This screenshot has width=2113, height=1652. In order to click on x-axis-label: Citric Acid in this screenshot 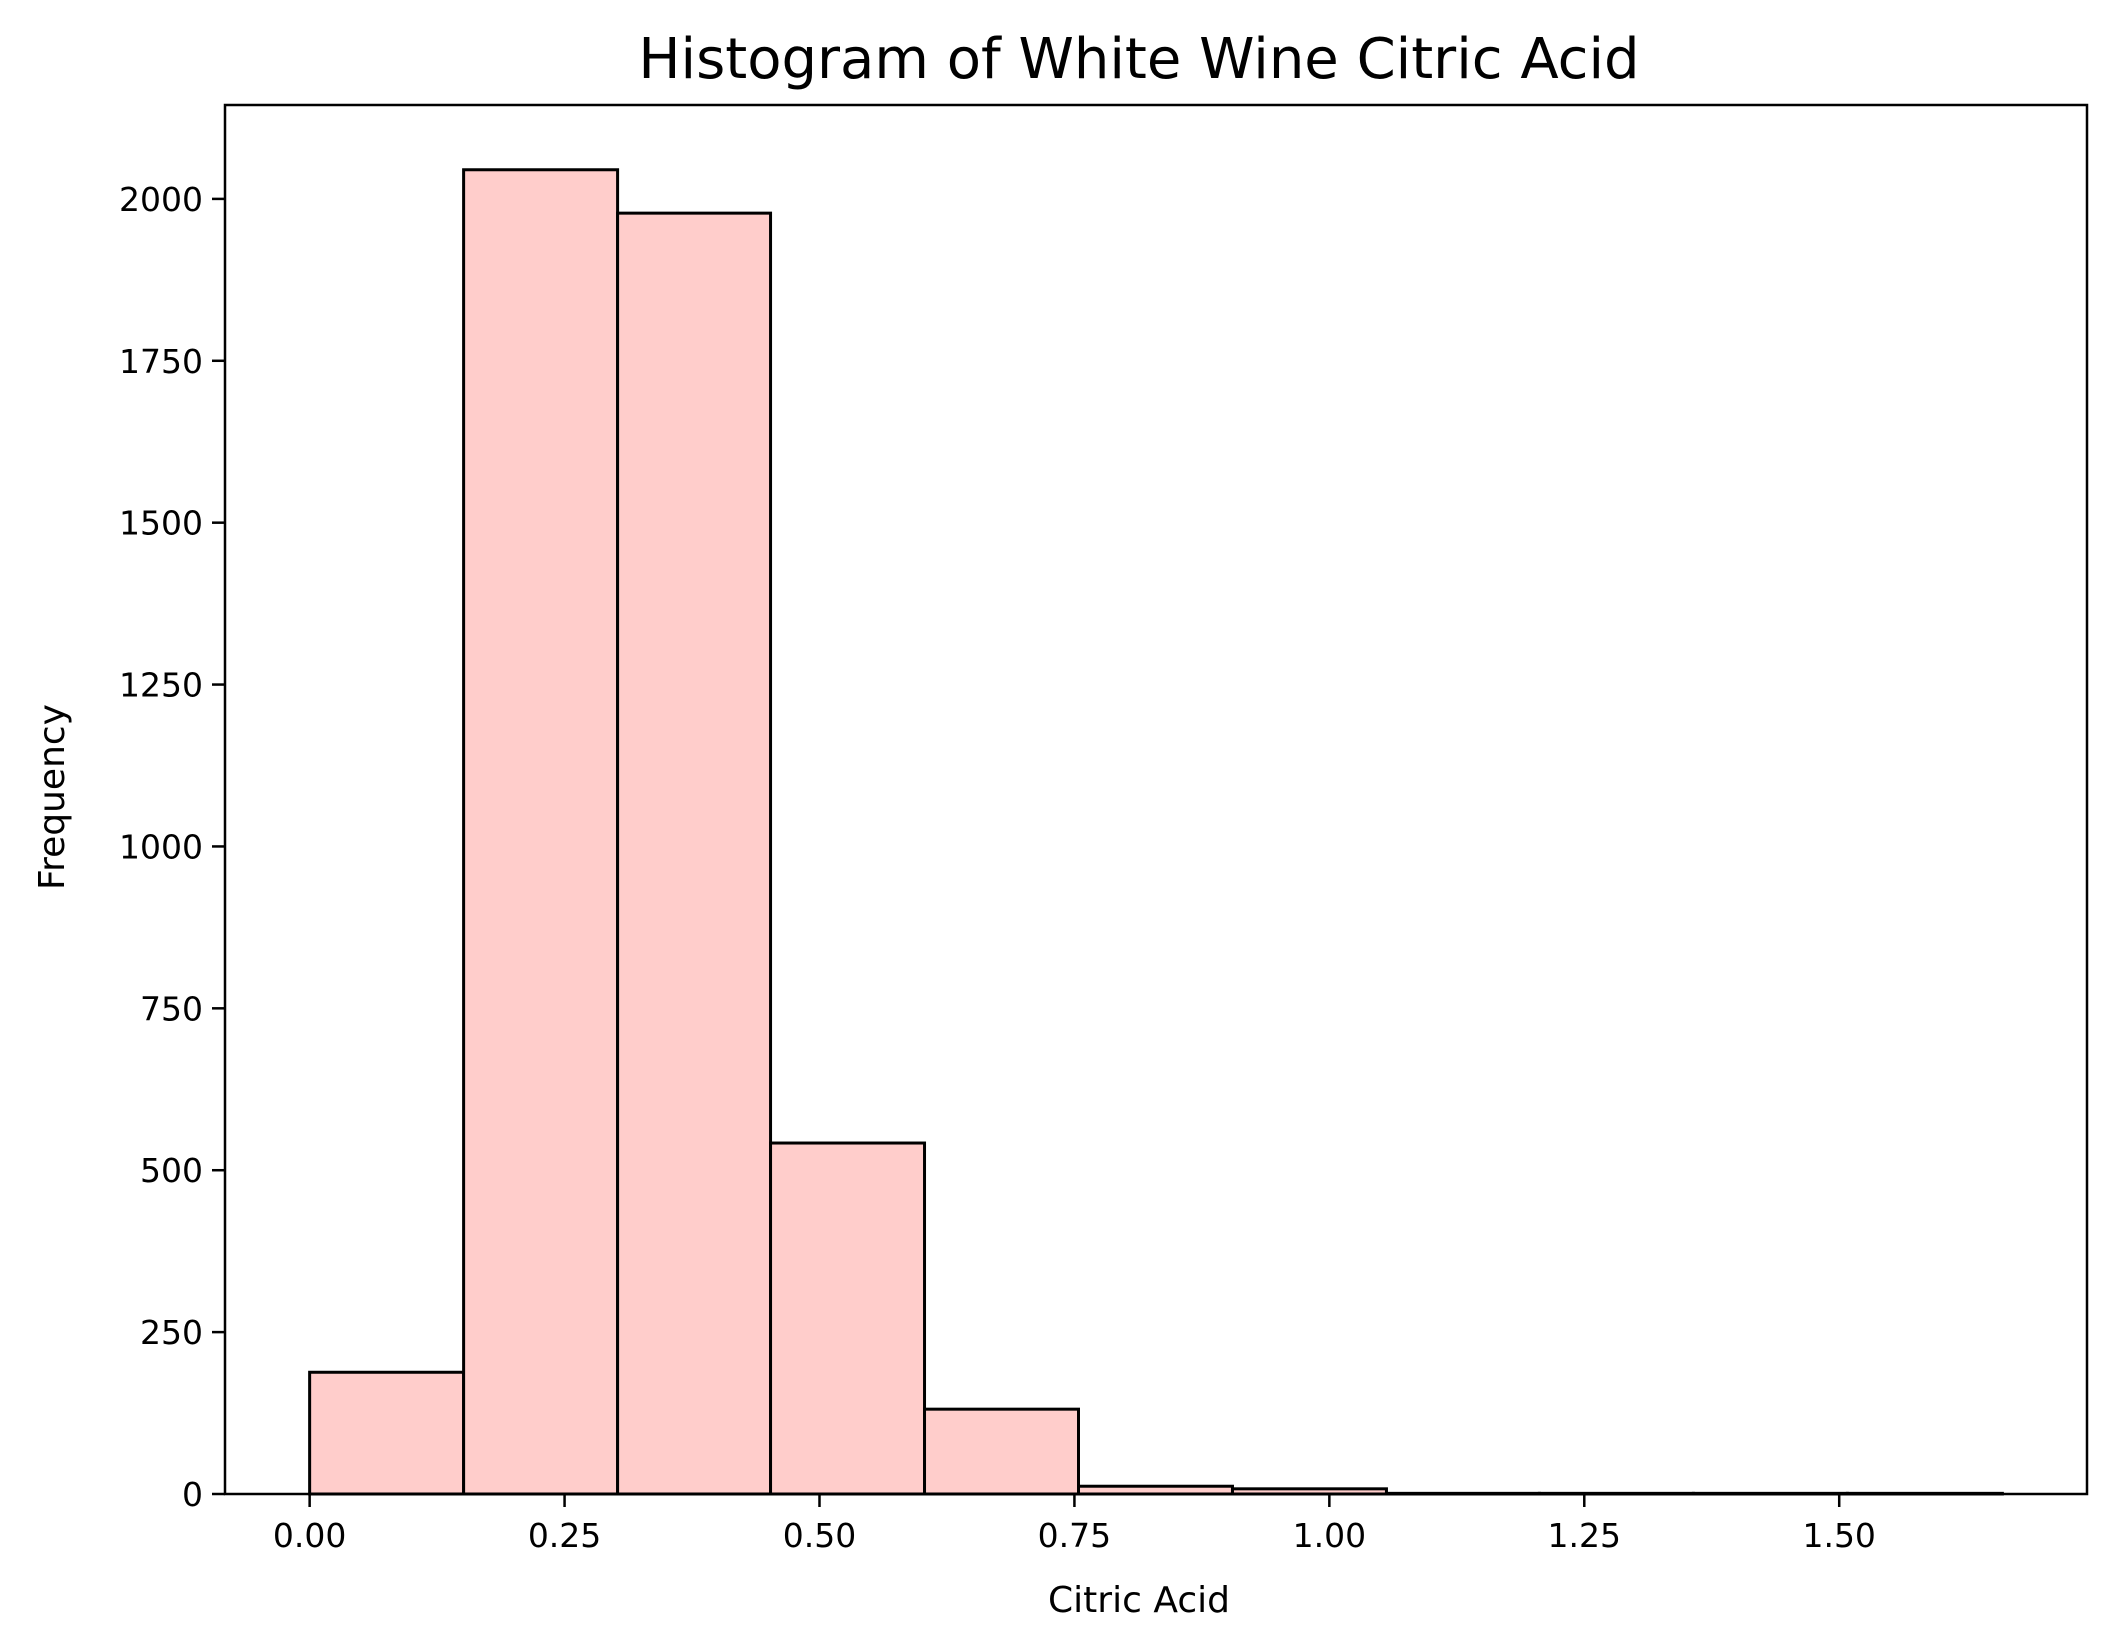, I will do `click(1139, 1600)`.